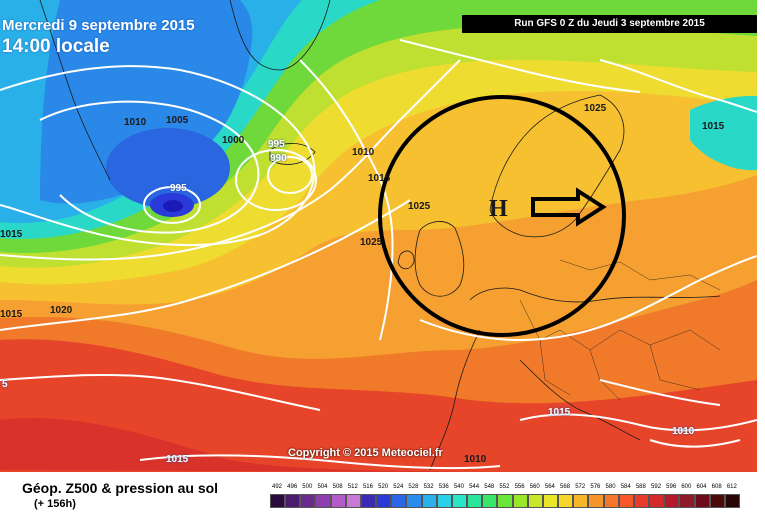  What do you see at coordinates (701, 487) in the screenshot?
I see `scale-label: 604` at bounding box center [701, 487].